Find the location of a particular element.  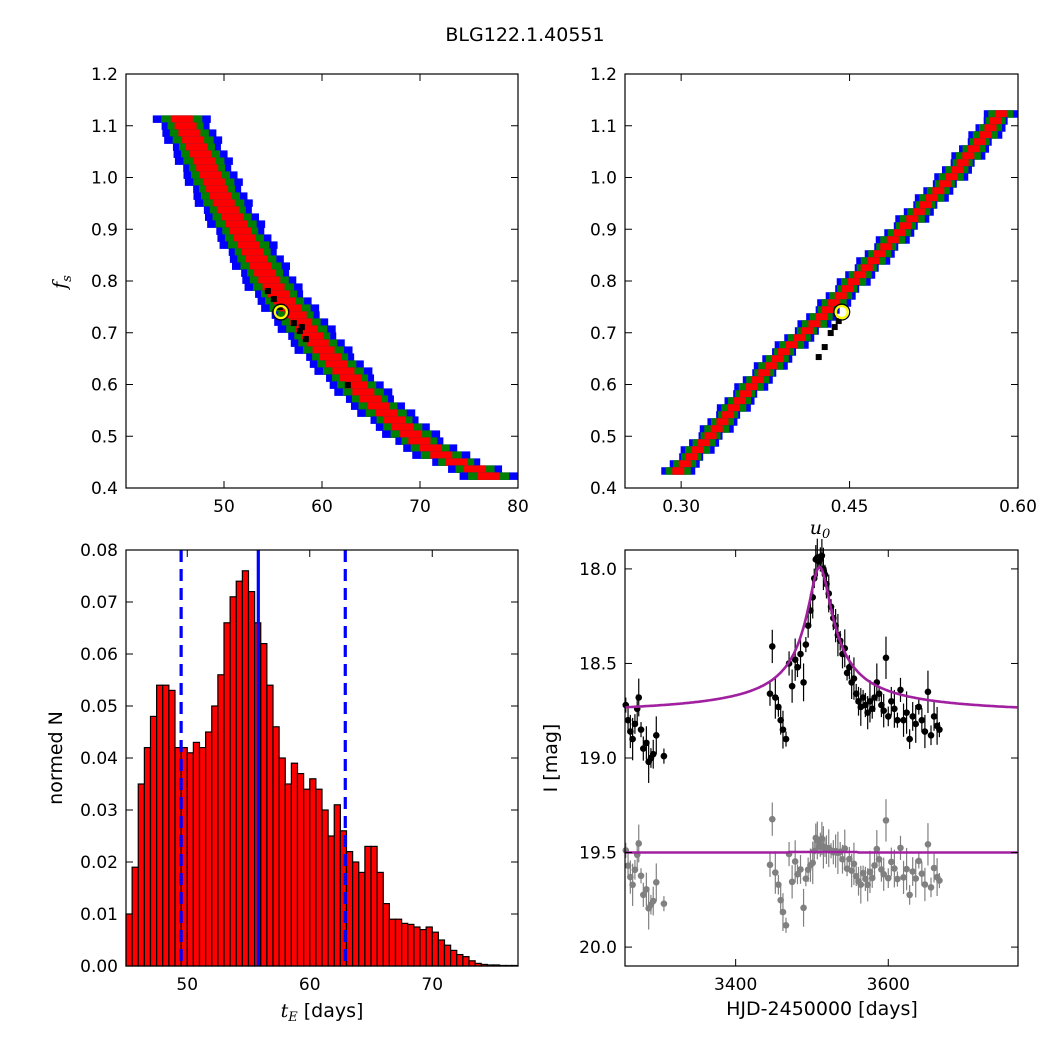

p3-axes-frame is located at coordinates (322, 758).